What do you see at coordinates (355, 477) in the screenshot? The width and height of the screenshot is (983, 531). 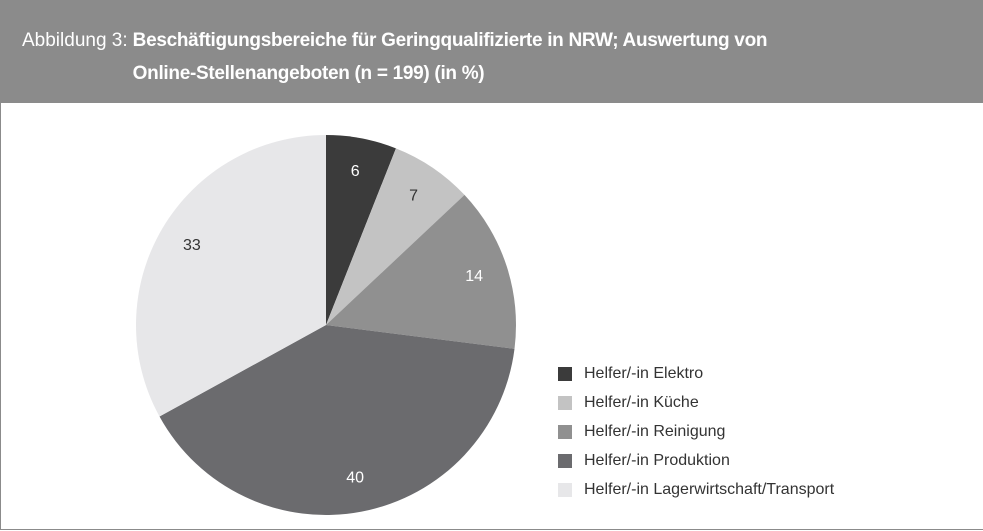 I see `data-label: 40` at bounding box center [355, 477].